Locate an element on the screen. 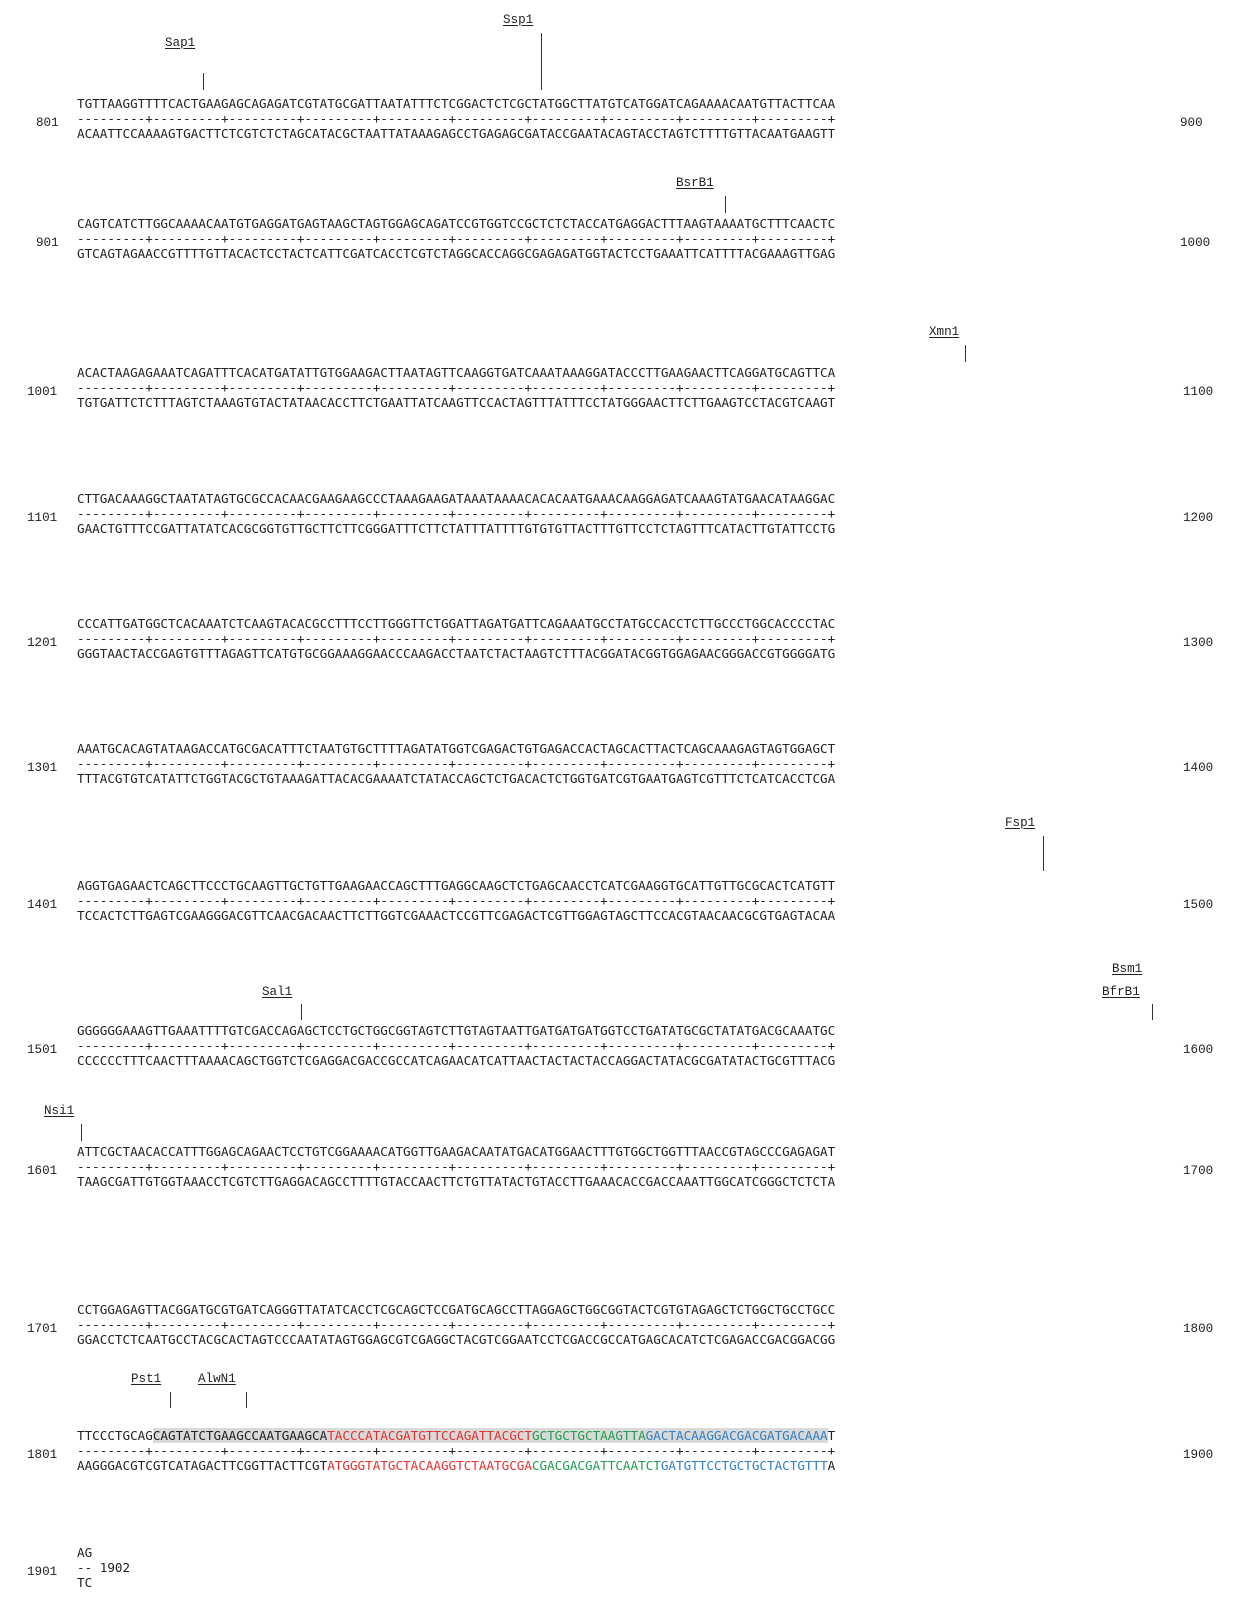 This screenshot has width=1255, height=1611. end-position: 1600 is located at coordinates (1198, 1050).